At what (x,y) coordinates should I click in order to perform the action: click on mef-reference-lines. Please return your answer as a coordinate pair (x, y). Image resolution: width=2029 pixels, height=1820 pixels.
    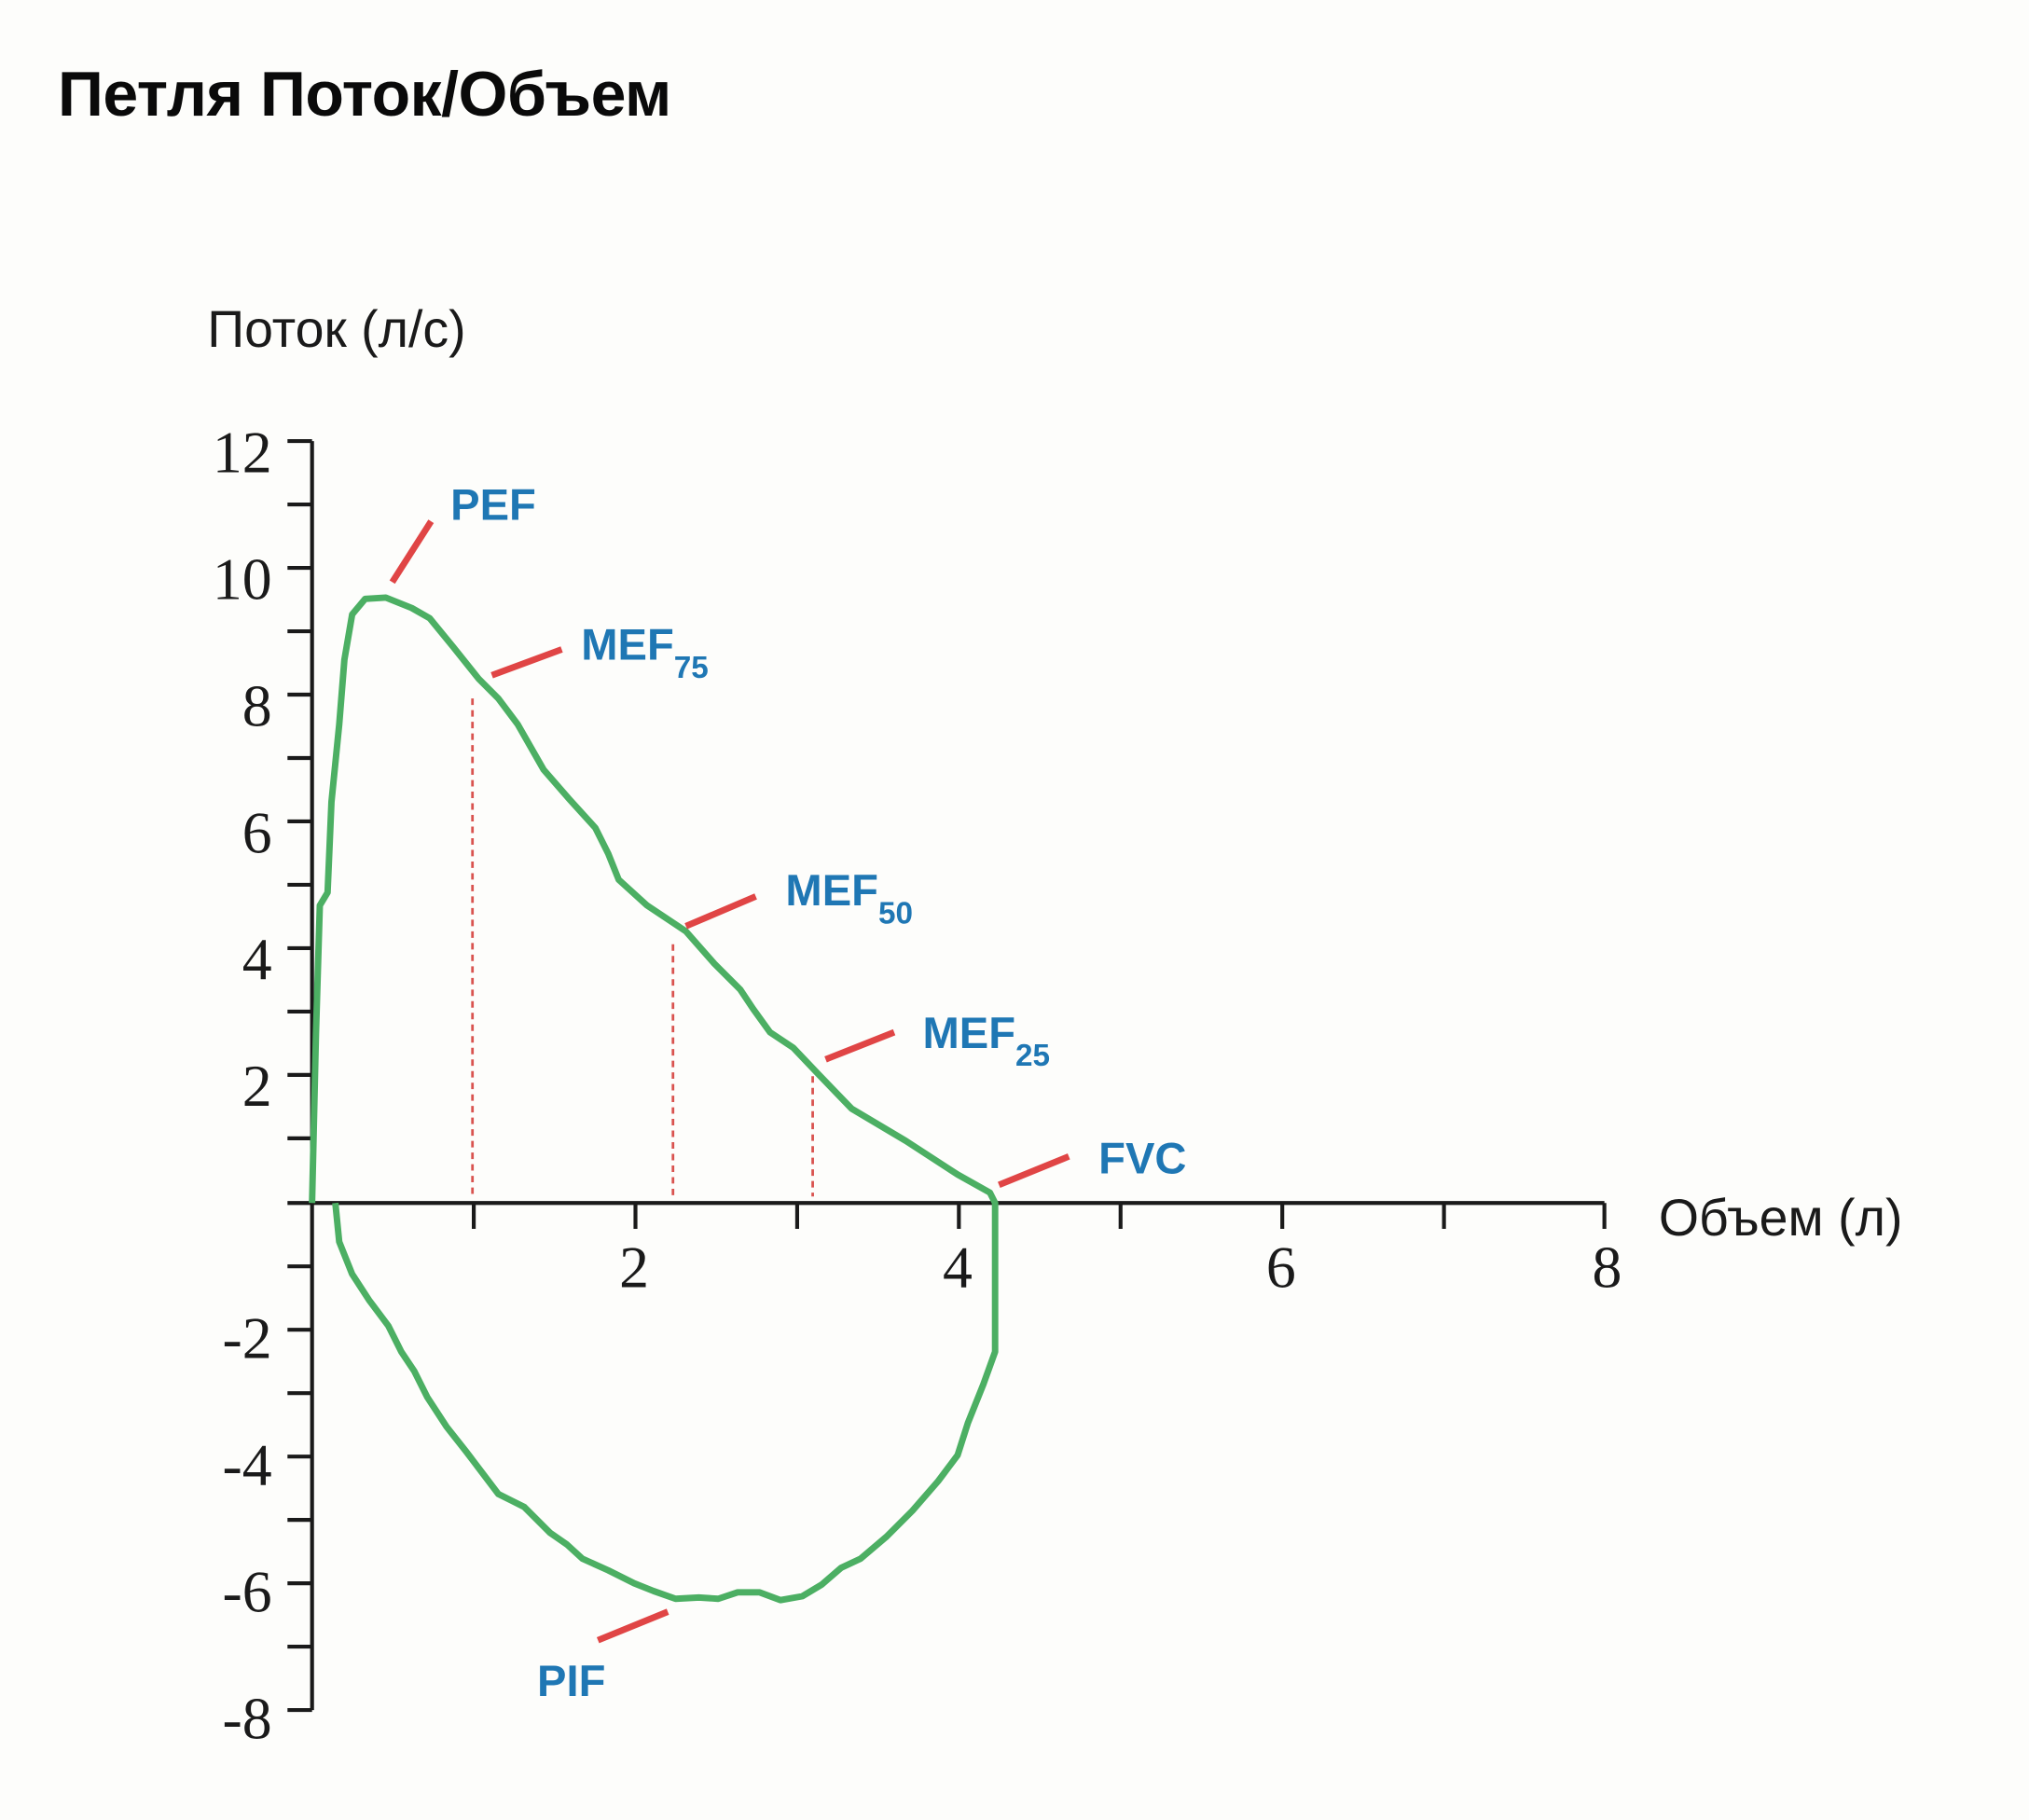
    Looking at the image, I should click on (642, 947).